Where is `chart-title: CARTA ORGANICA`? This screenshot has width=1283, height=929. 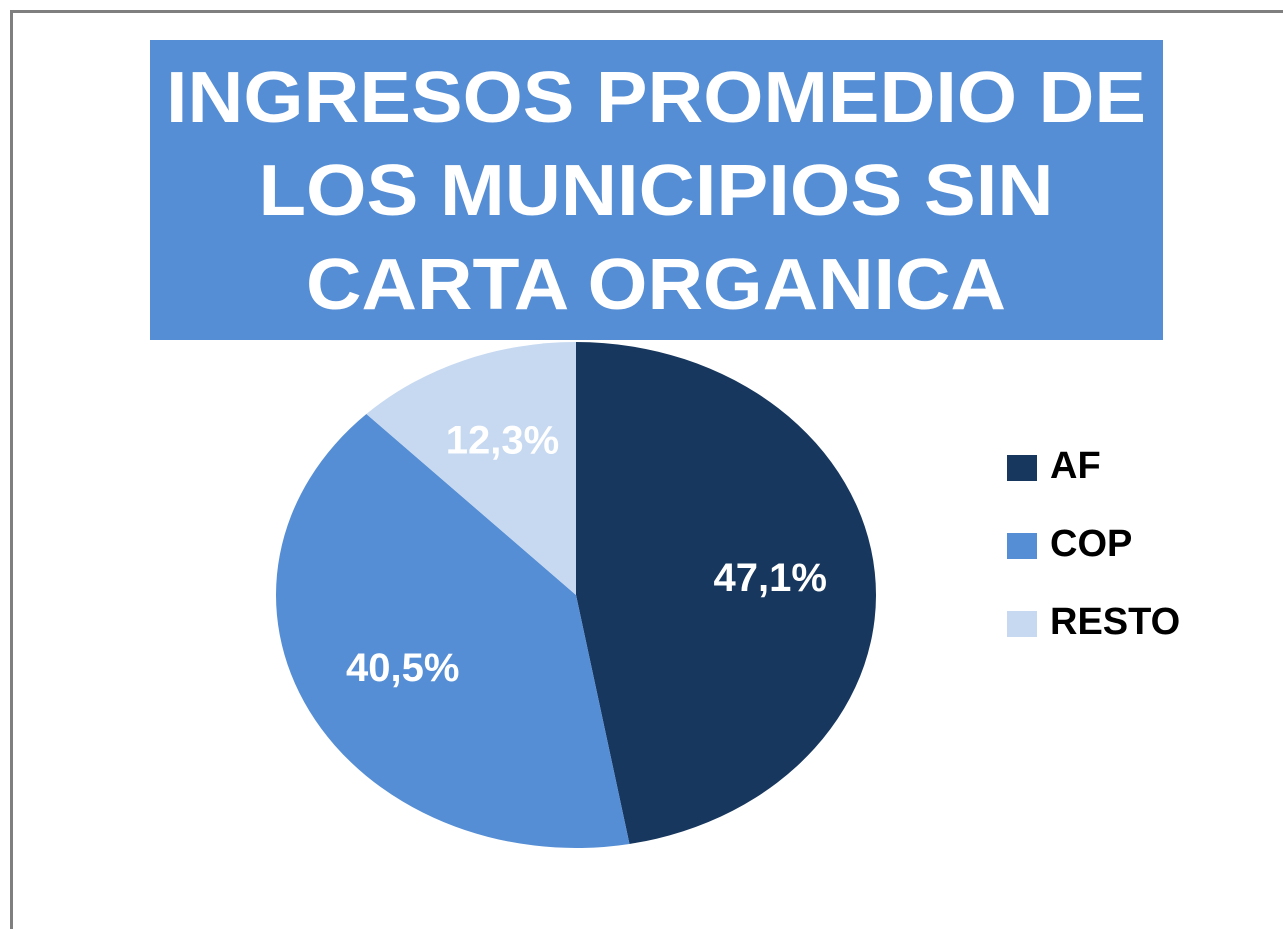
chart-title: CARTA ORGANICA is located at coordinates (656, 285).